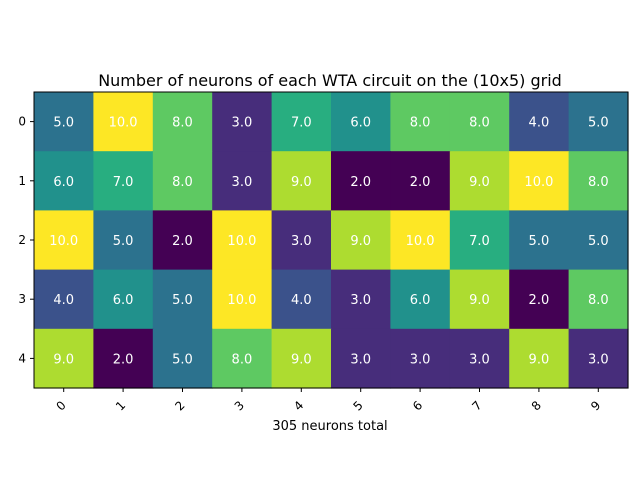 This screenshot has height=480, width=640. Describe the element at coordinates (476, 405) in the screenshot. I see `x-tick-label: 7` at that location.